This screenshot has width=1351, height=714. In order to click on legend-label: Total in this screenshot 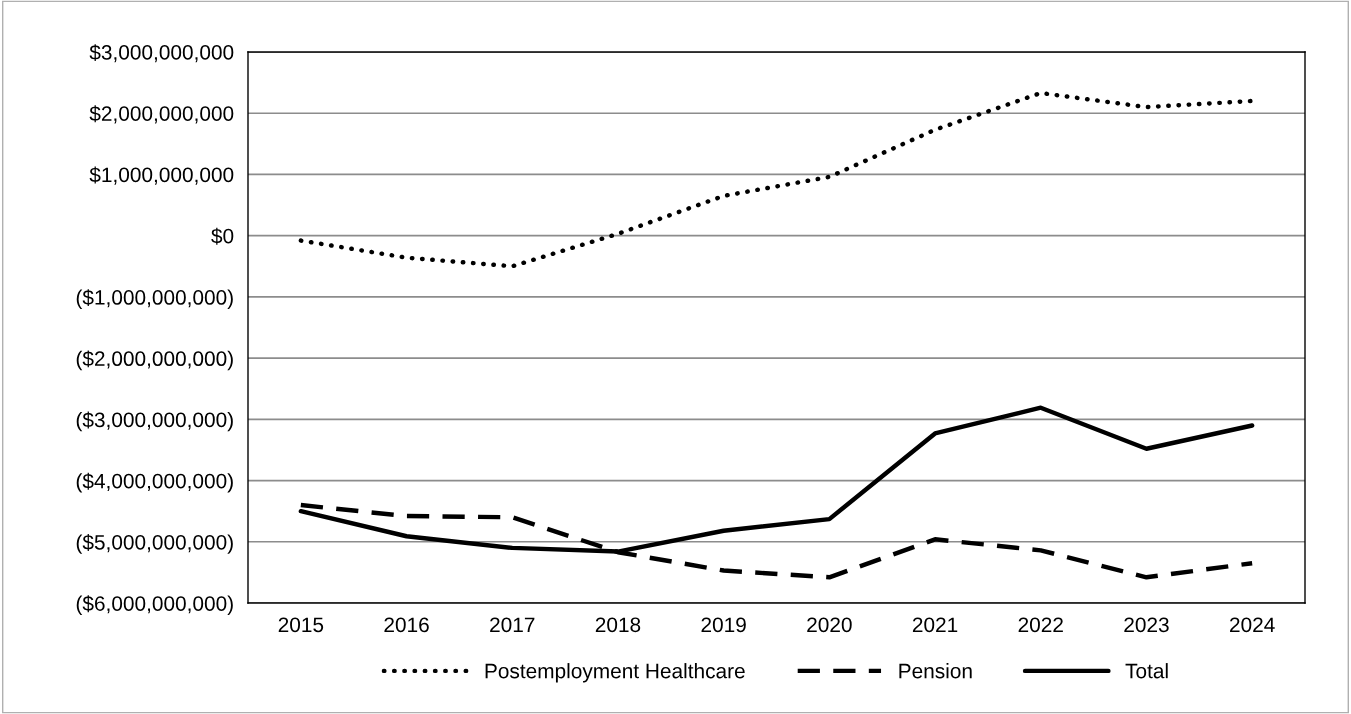, I will do `click(1146, 671)`.